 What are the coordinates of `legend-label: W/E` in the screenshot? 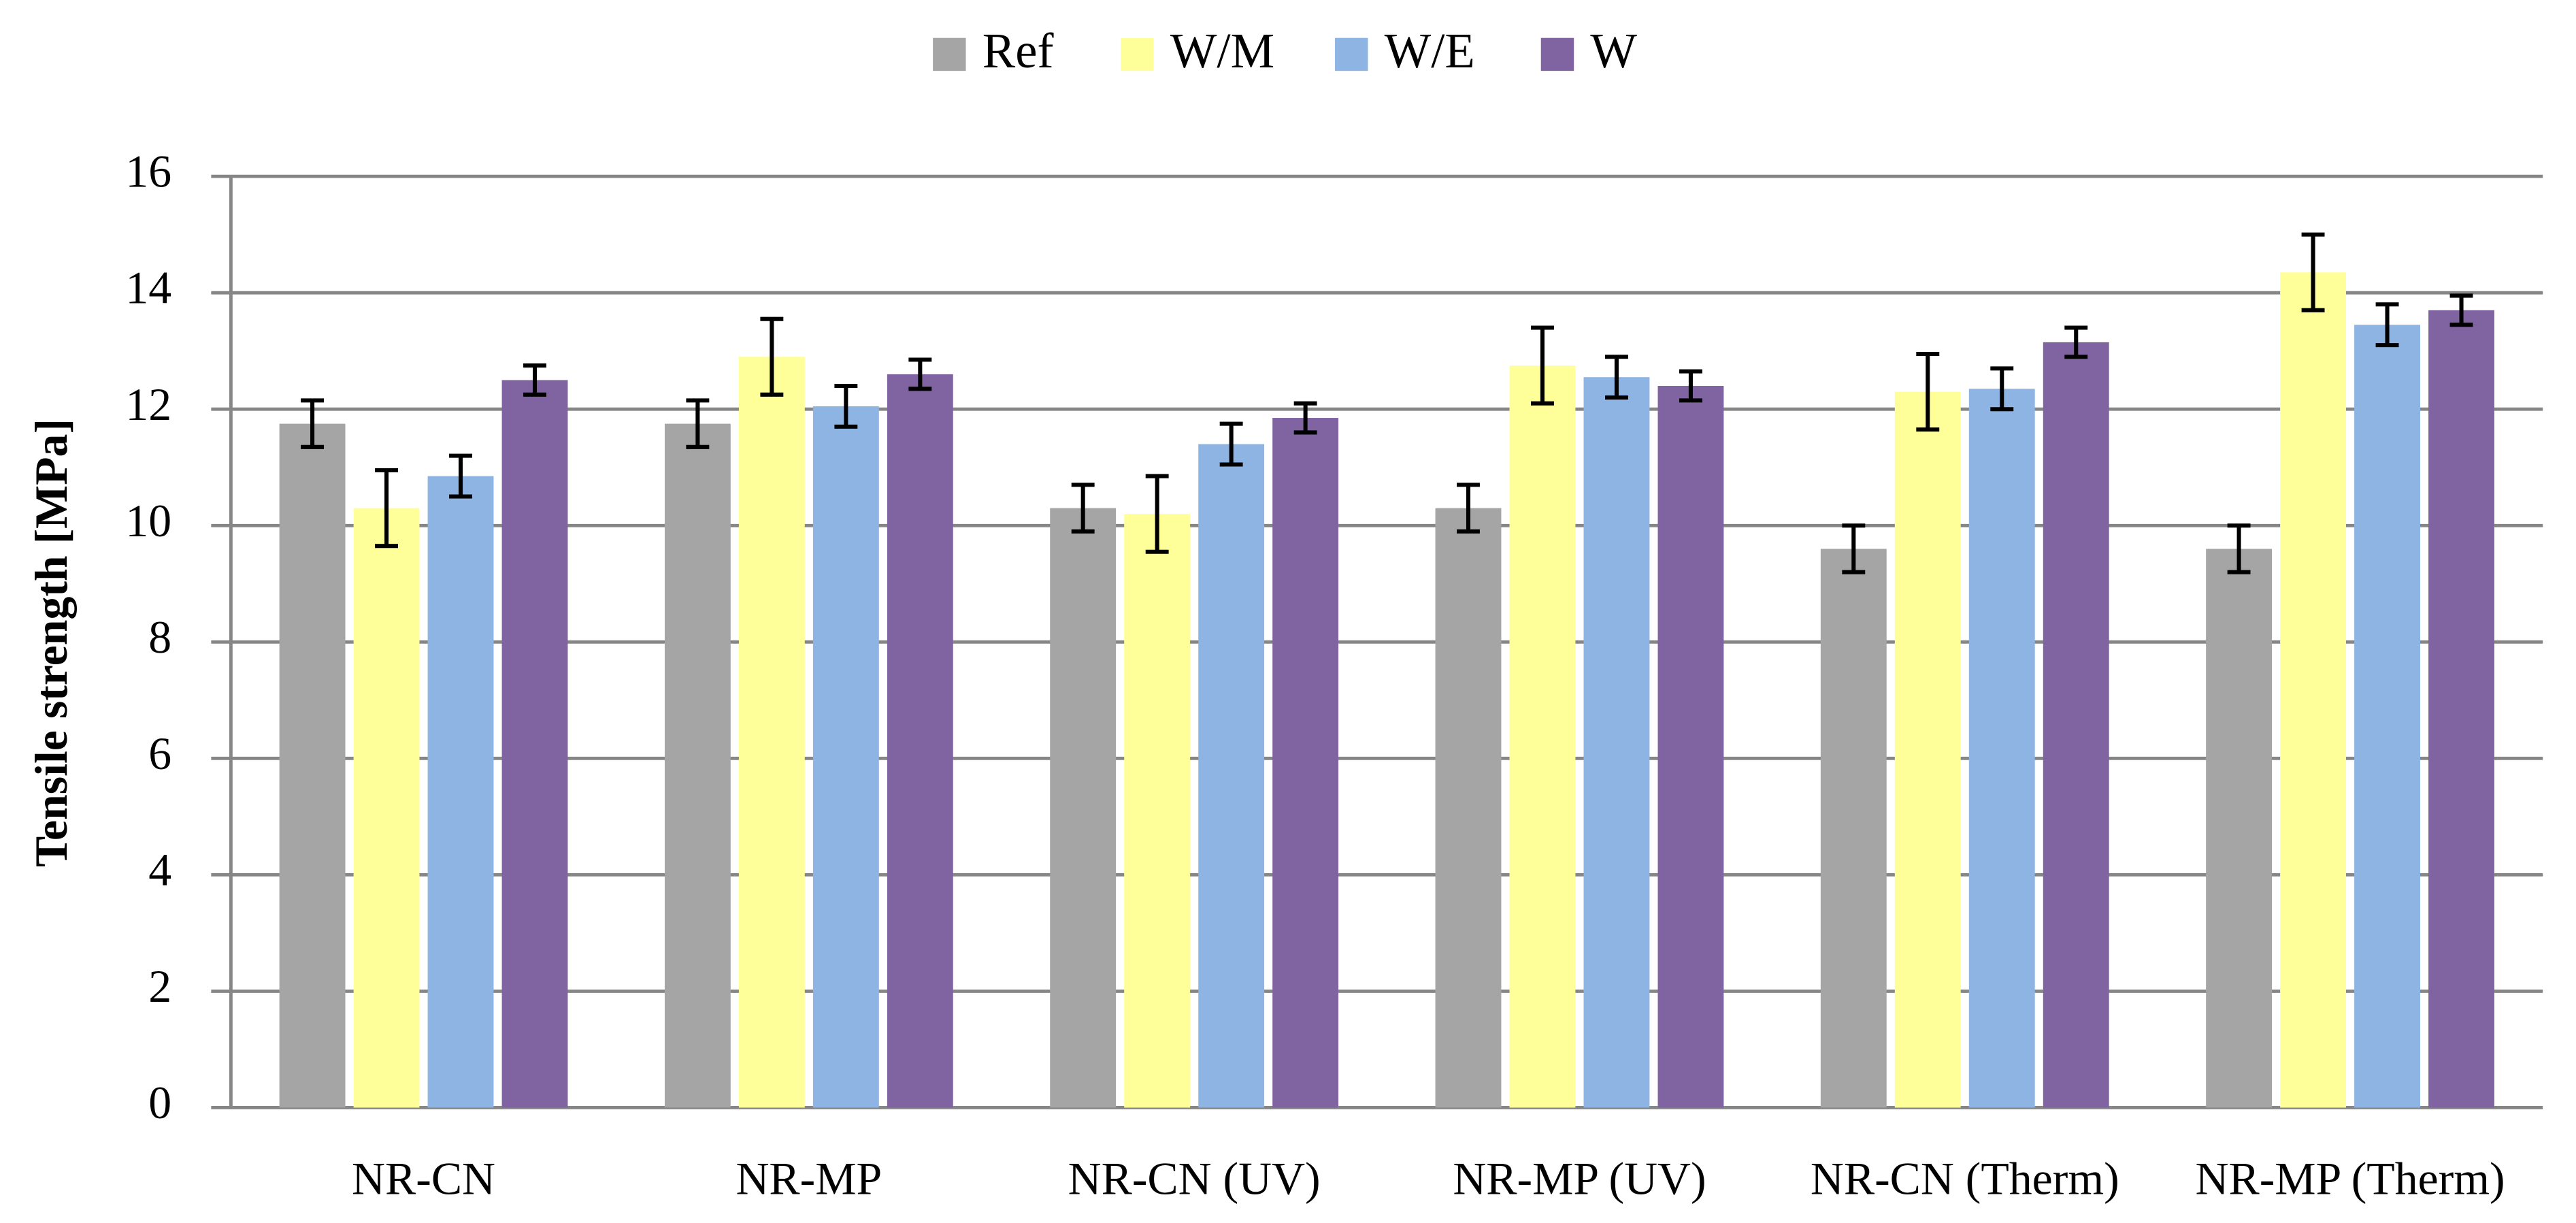 It's located at (1430, 50).